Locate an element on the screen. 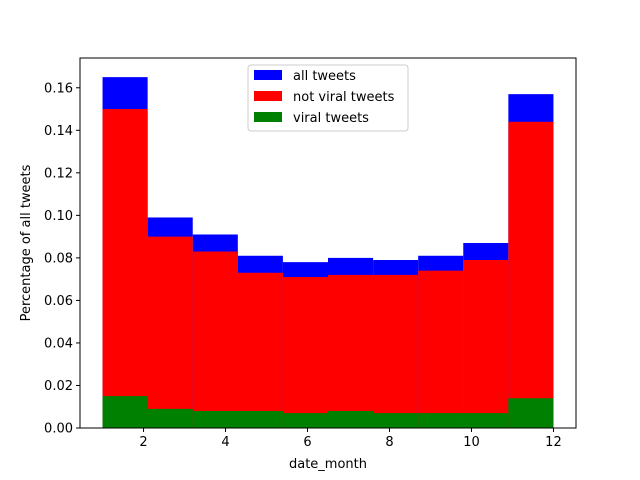 This screenshot has width=640, height=480. y-axis-title: Percentage of all tweets is located at coordinates (26, 242).